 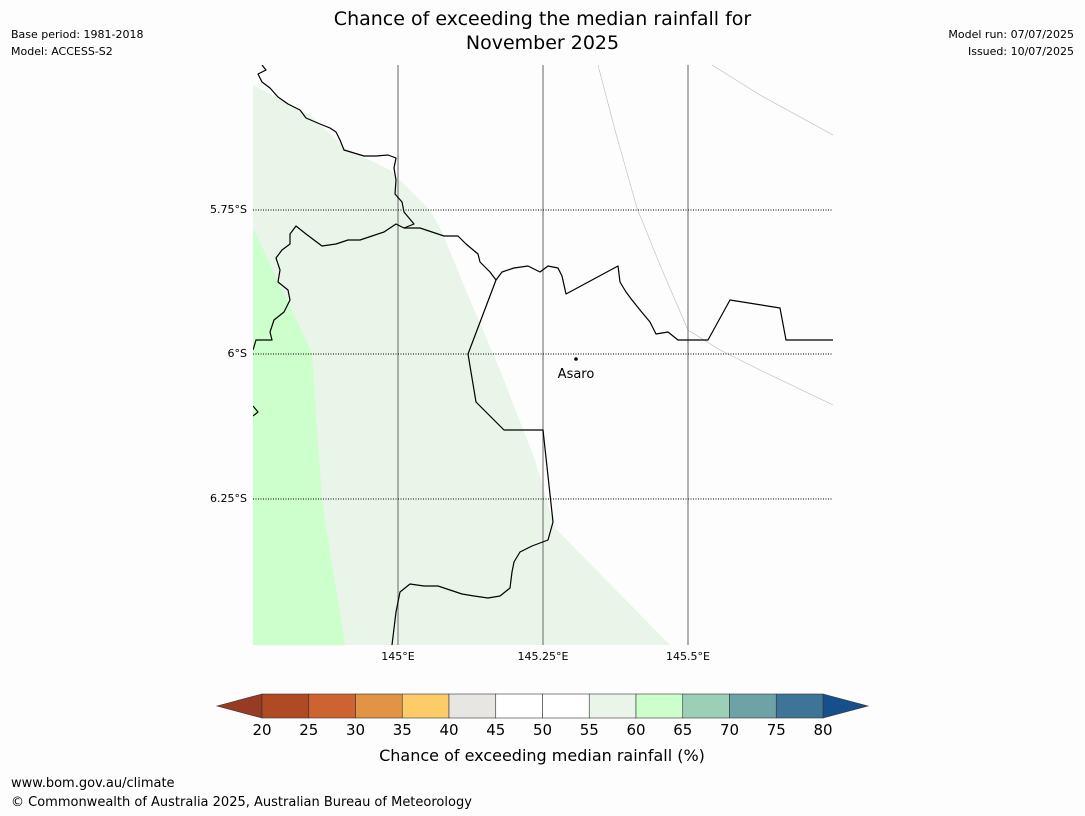 I want to click on colorbar-tick-label: 75, so click(x=776, y=730).